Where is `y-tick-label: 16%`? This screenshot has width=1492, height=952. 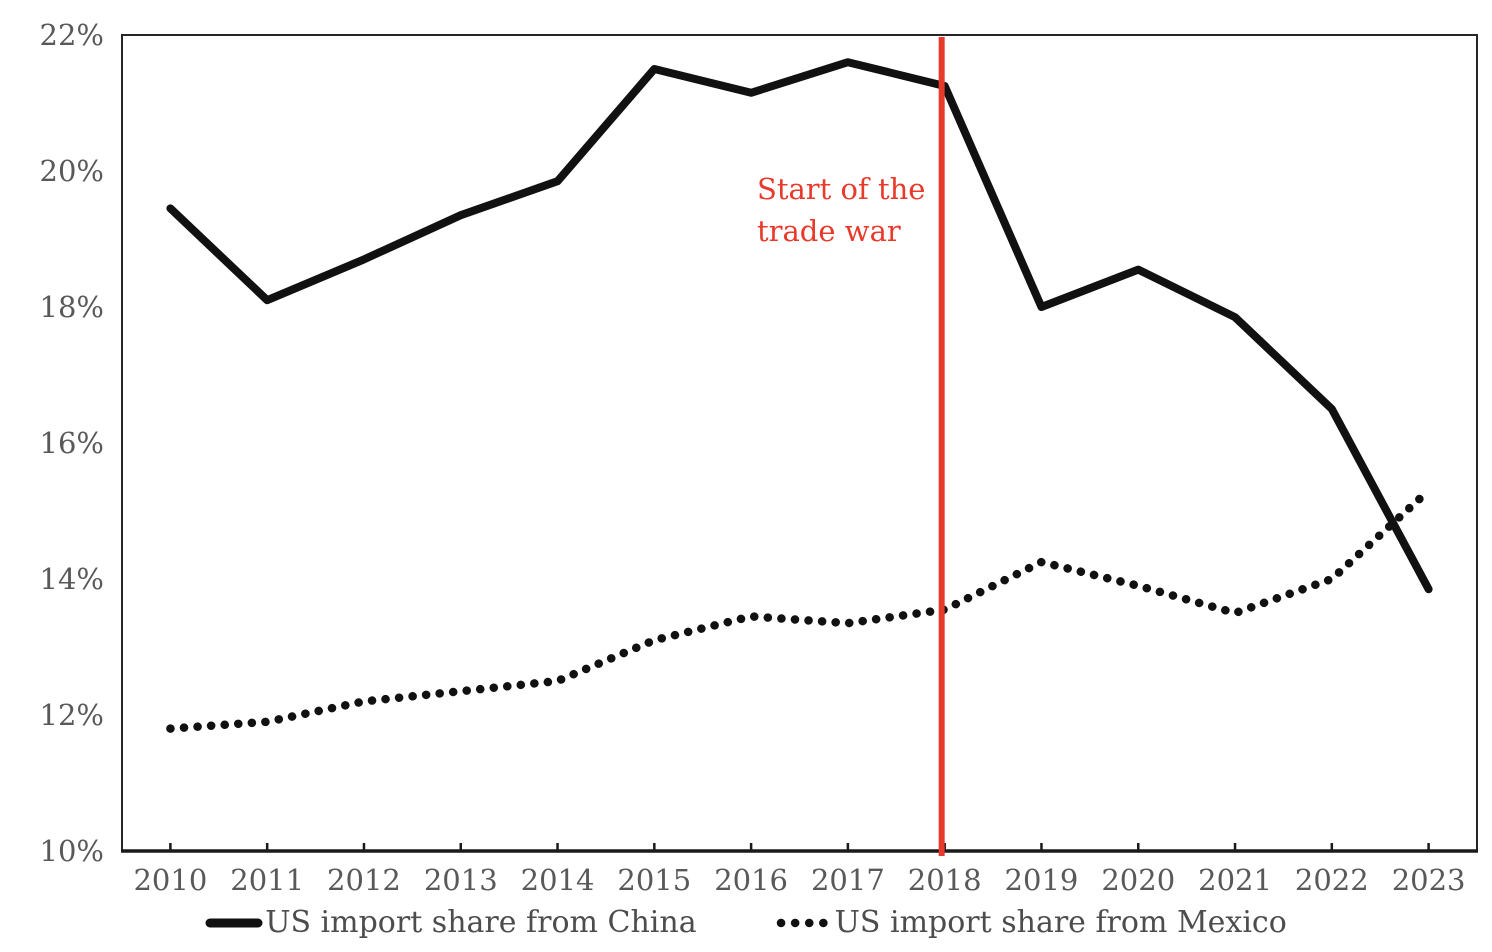
y-tick-label: 16% is located at coordinates (72, 443).